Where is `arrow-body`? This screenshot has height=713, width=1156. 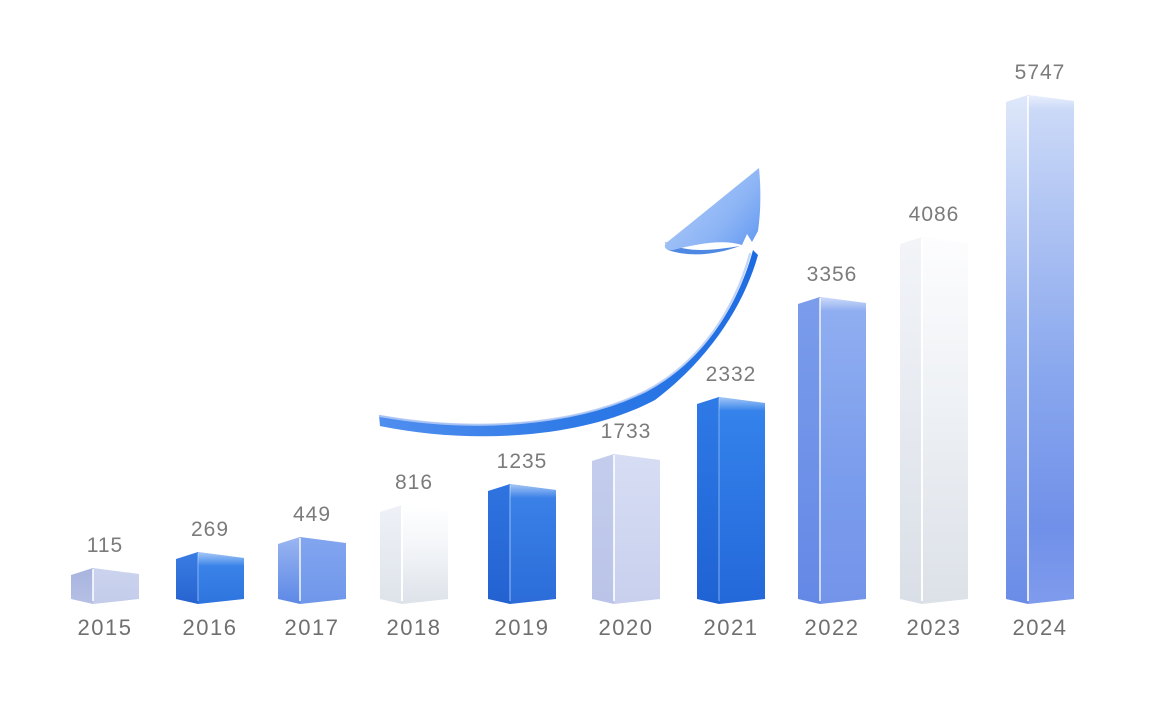 arrow-body is located at coordinates (568, 343).